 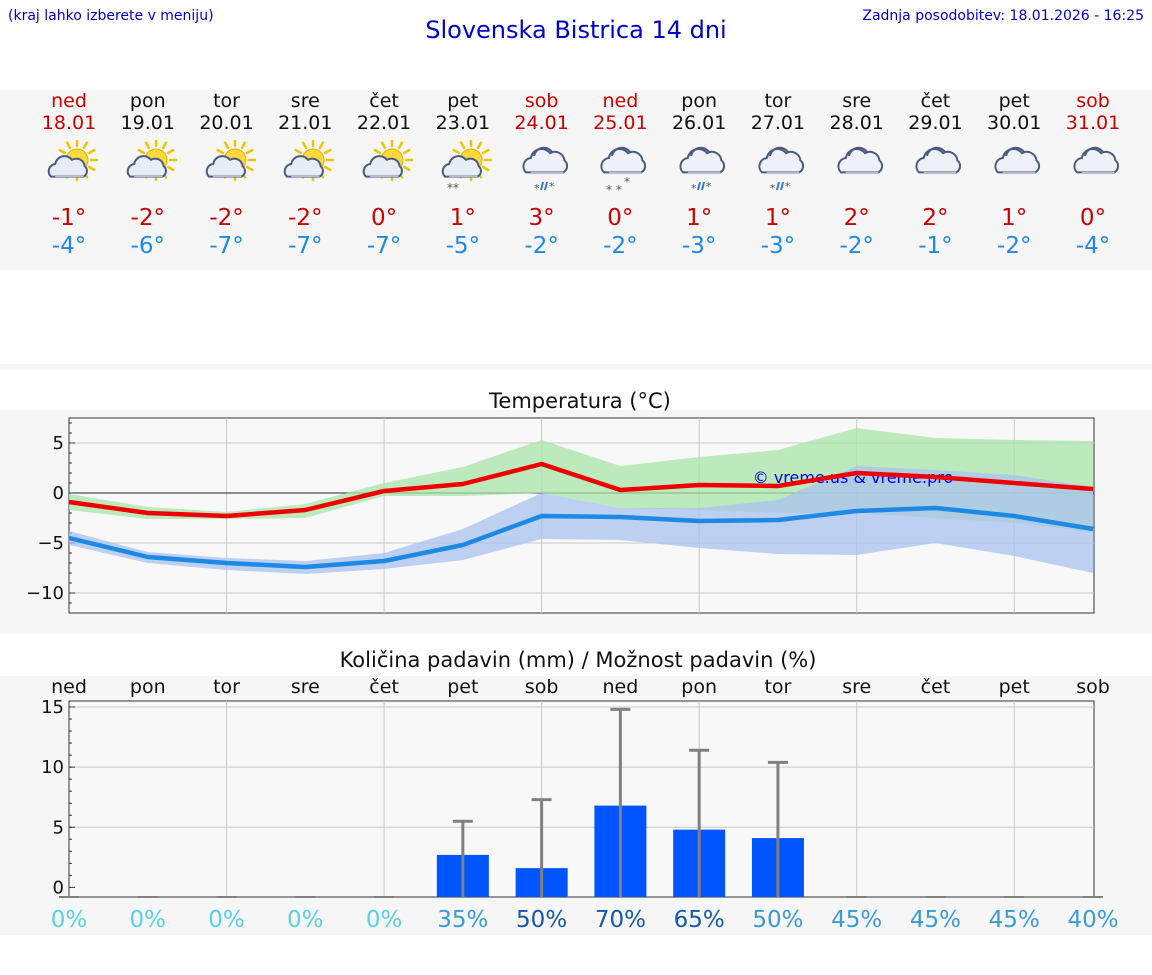 I want to click on region-hint: (kraj lahko izberete v meniju), so click(x=111, y=16).